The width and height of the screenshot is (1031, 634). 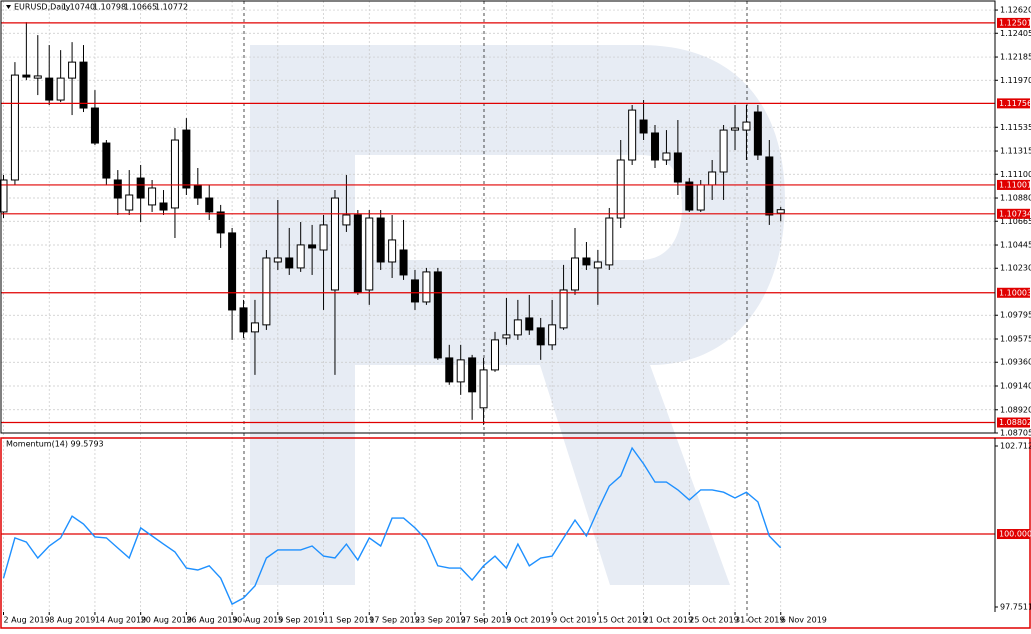 What do you see at coordinates (55, 444) in the screenshot?
I see `indicator-title: Momentum(14) 99.5793` at bounding box center [55, 444].